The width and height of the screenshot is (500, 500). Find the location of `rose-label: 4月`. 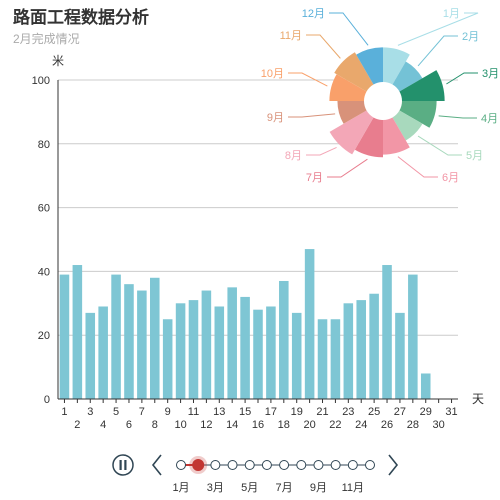

rose-label: 4月 is located at coordinates (489, 119).